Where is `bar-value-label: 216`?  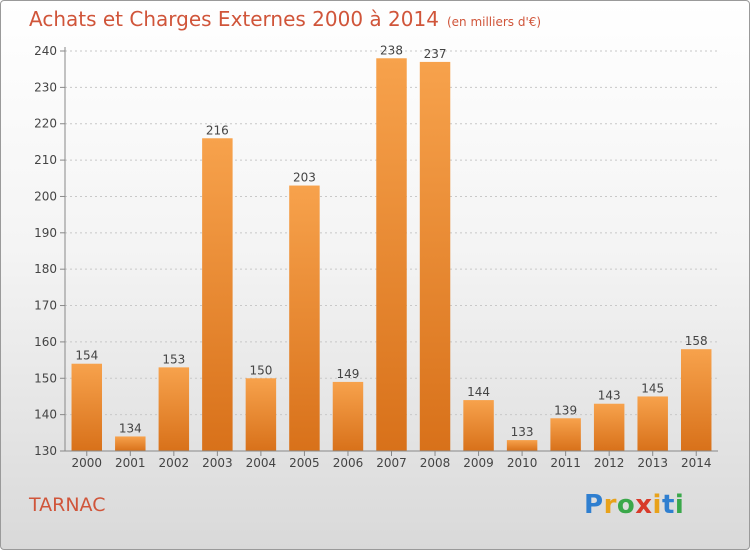
bar-value-label: 216 is located at coordinates (217, 130).